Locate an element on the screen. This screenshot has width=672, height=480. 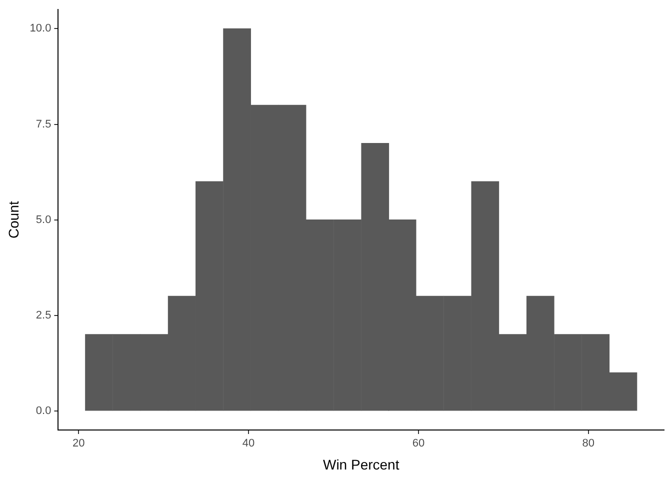
y-axis-title: Count is located at coordinates (13, 219).